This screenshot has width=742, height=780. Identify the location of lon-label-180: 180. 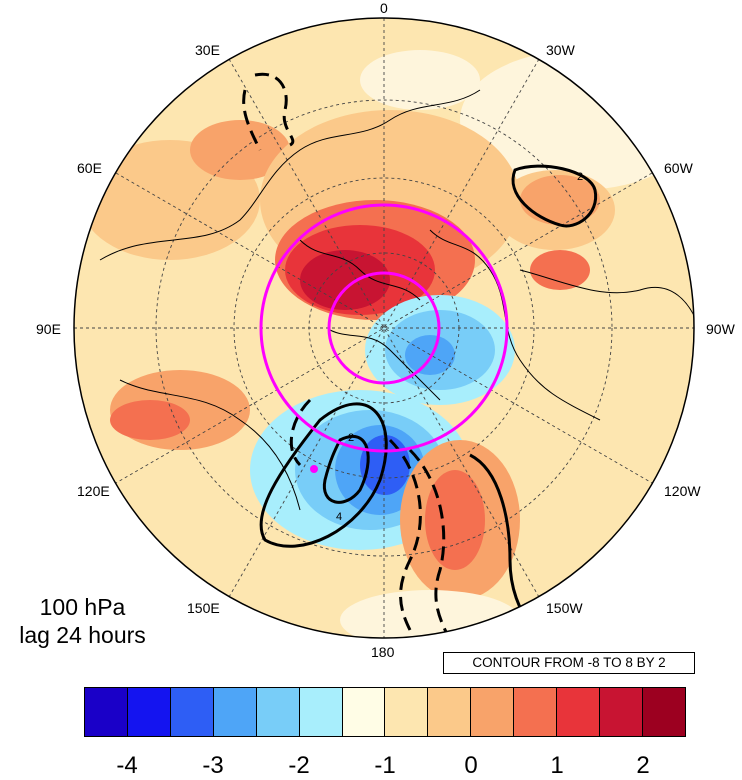
(383, 652).